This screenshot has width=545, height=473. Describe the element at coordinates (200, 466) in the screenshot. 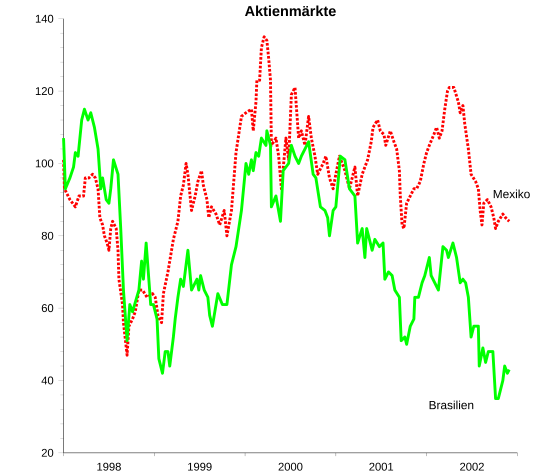

I see `x-tick-label: 1999` at that location.